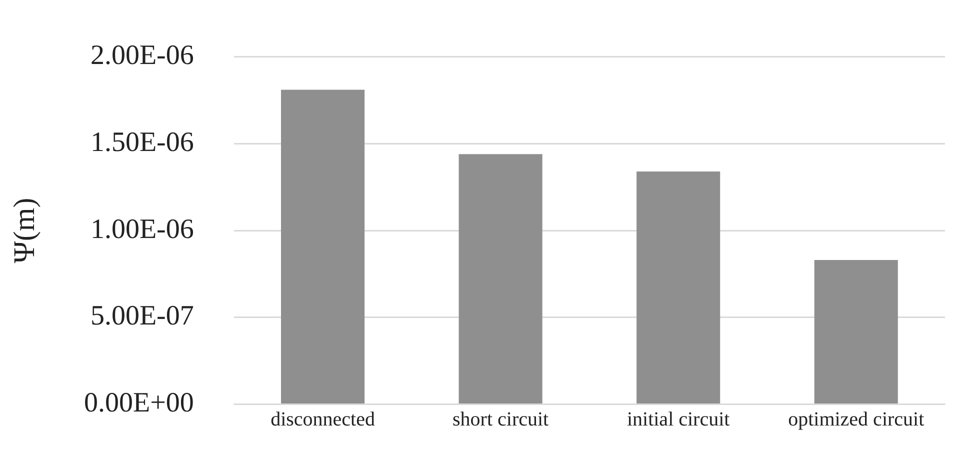 This screenshot has height=461, width=955. What do you see at coordinates (501, 419) in the screenshot?
I see `x-tick-label: short circuit` at bounding box center [501, 419].